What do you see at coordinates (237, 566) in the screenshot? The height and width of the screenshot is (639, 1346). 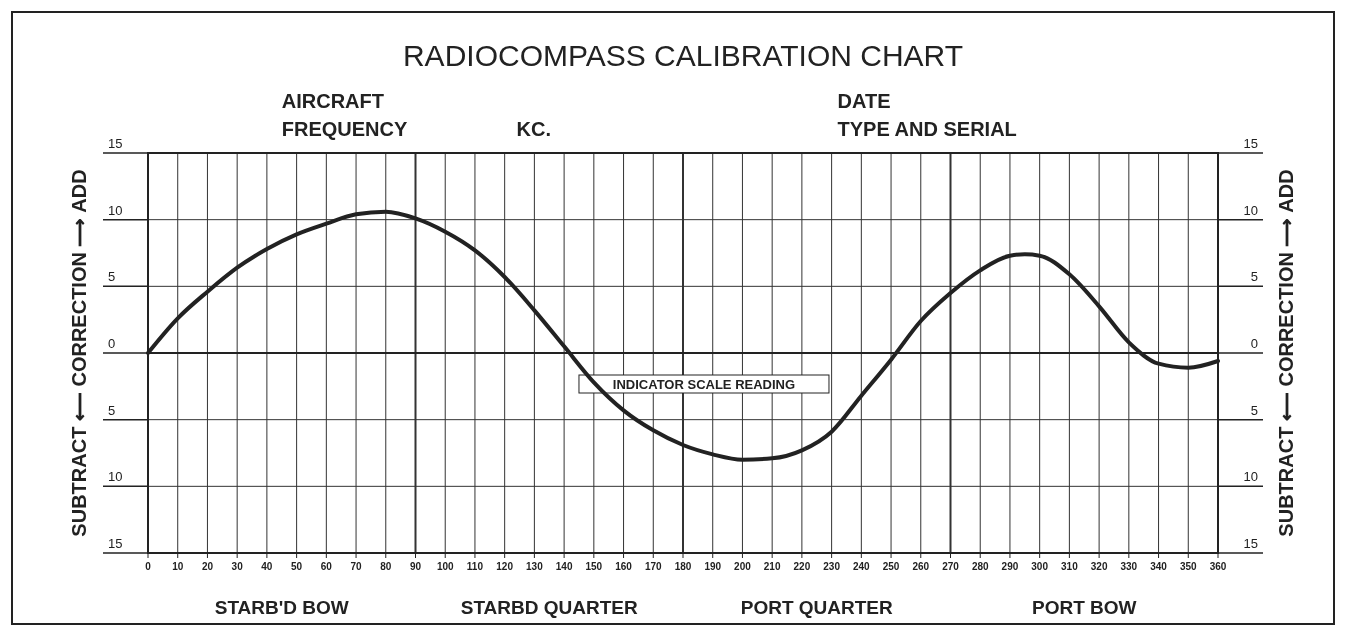 I see `x-tick-label: 30` at bounding box center [237, 566].